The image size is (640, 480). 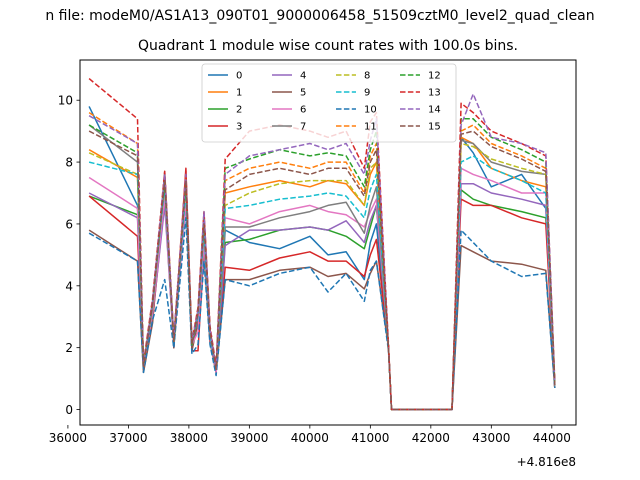 I want to click on legend-label-2: 2, so click(x=239, y=110).